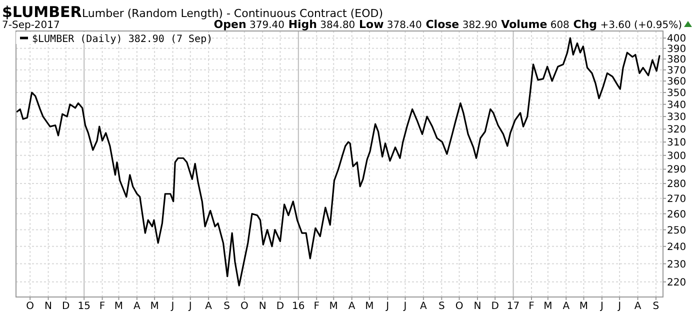 The image size is (700, 312). What do you see at coordinates (676, 60) in the screenshot?
I see `y-tick-label: 380` at bounding box center [676, 60].